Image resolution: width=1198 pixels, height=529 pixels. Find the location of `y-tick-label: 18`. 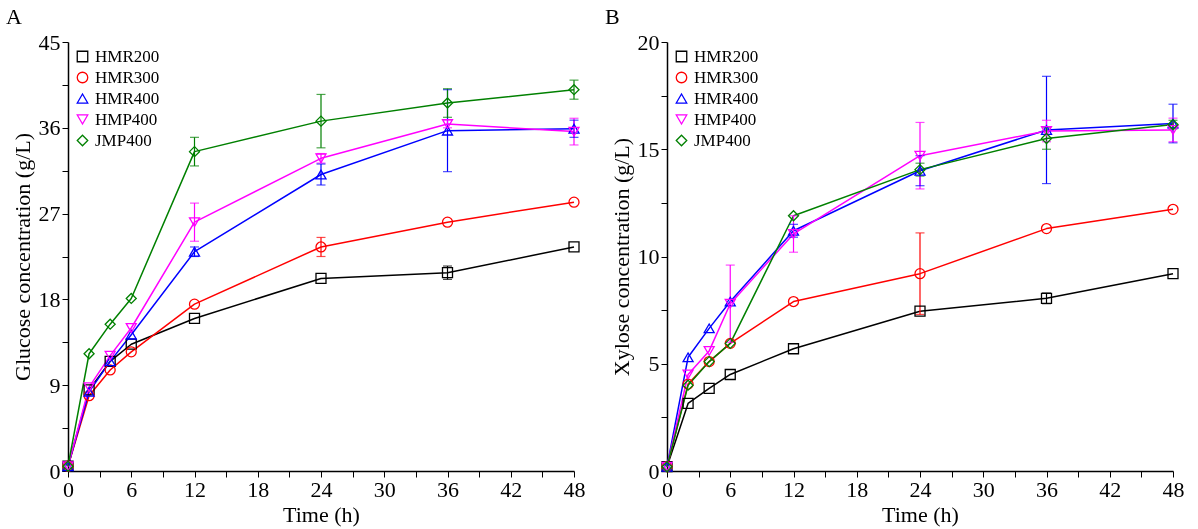

y-tick-label: 18 is located at coordinates (49, 299).